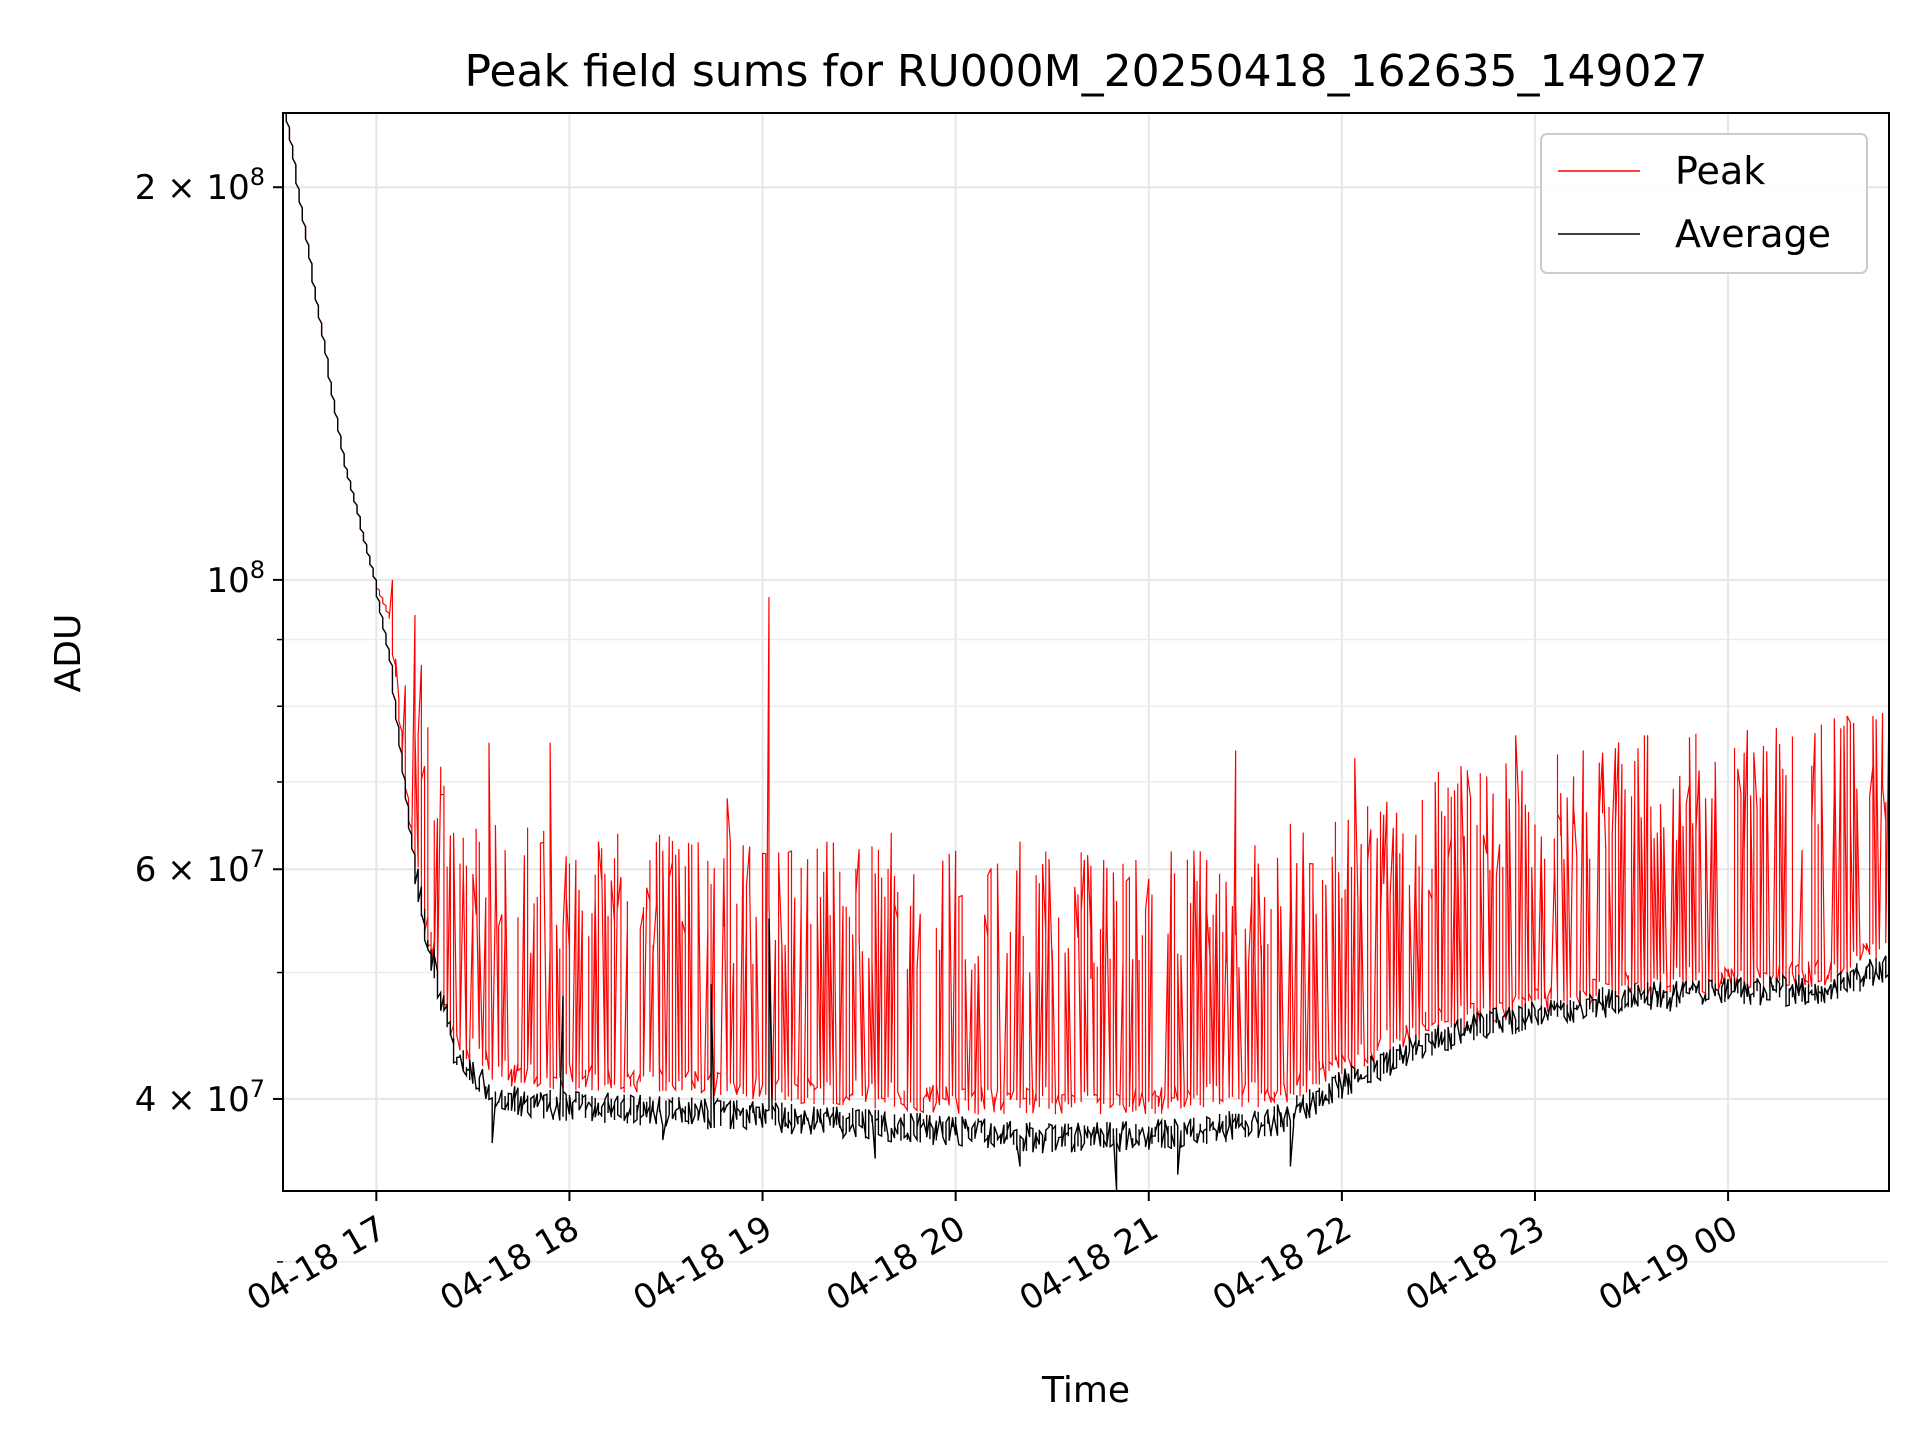  What do you see at coordinates (209, 713) in the screenshot?
I see `y-axis: 2 × 108 108 6 × 107 4 × 107` at bounding box center [209, 713].